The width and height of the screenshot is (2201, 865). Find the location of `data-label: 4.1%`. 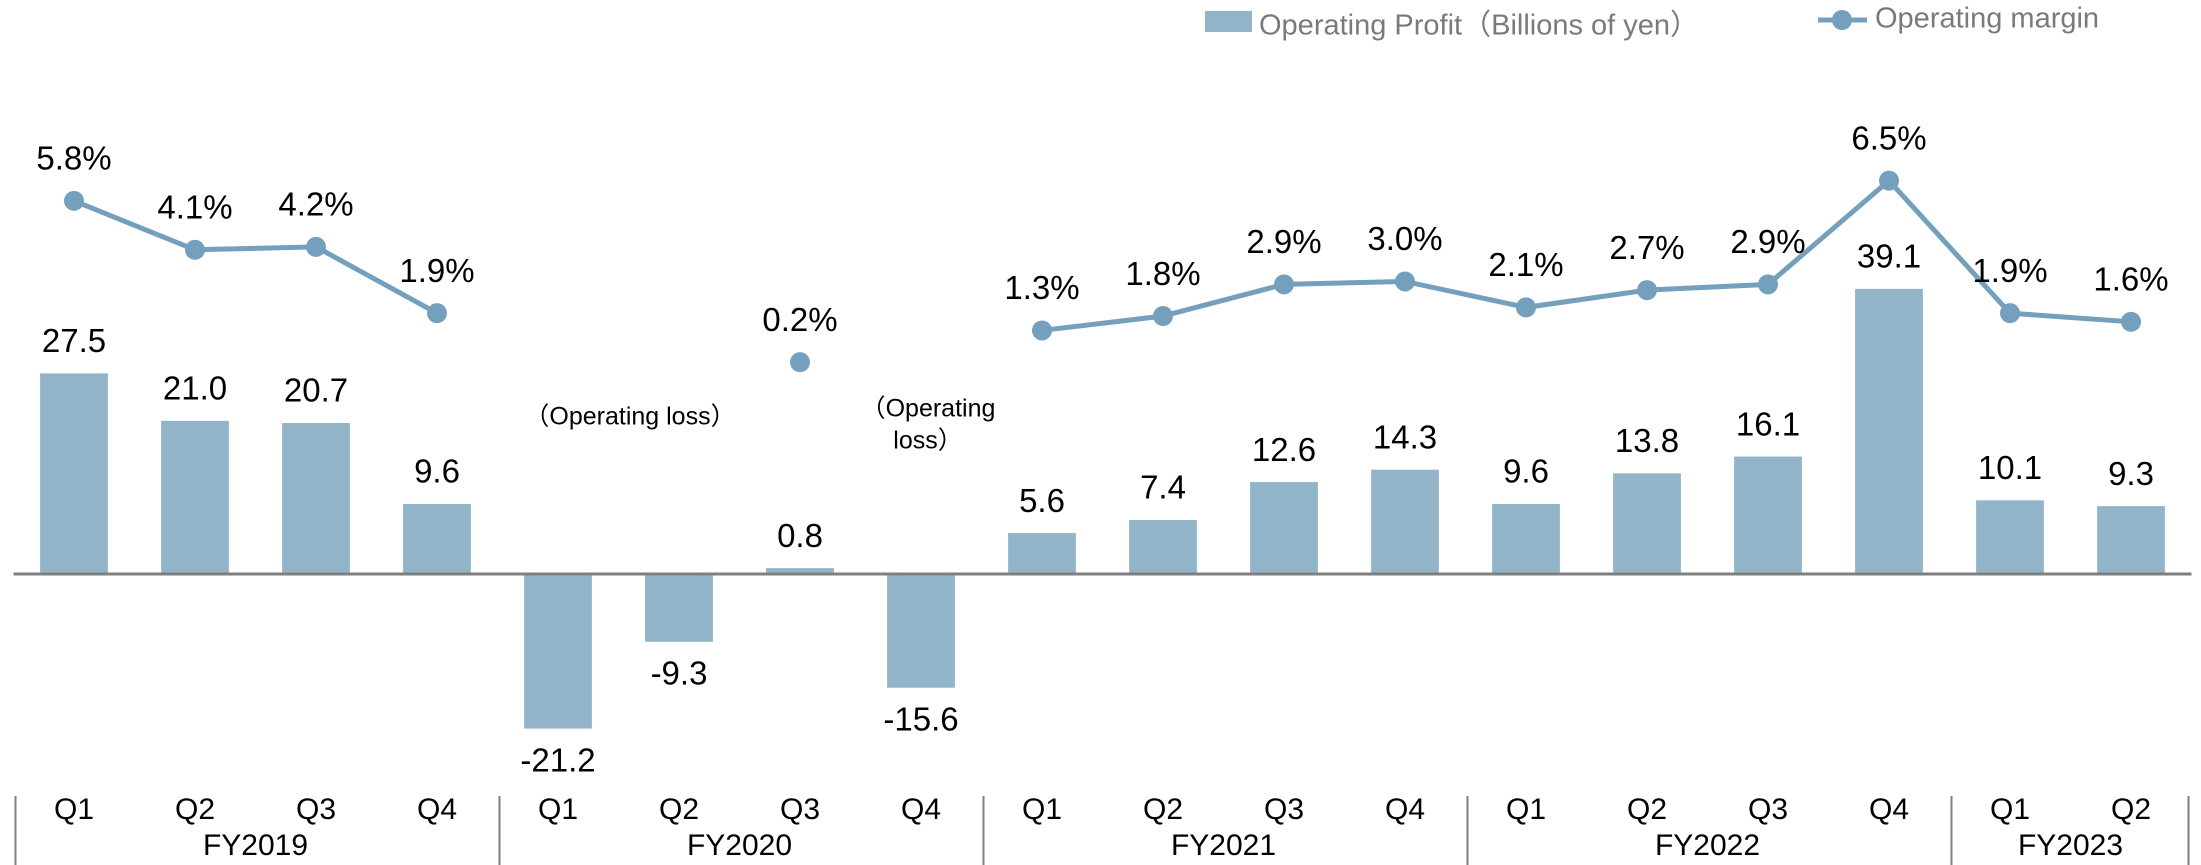

data-label: 4.1% is located at coordinates (194, 207).